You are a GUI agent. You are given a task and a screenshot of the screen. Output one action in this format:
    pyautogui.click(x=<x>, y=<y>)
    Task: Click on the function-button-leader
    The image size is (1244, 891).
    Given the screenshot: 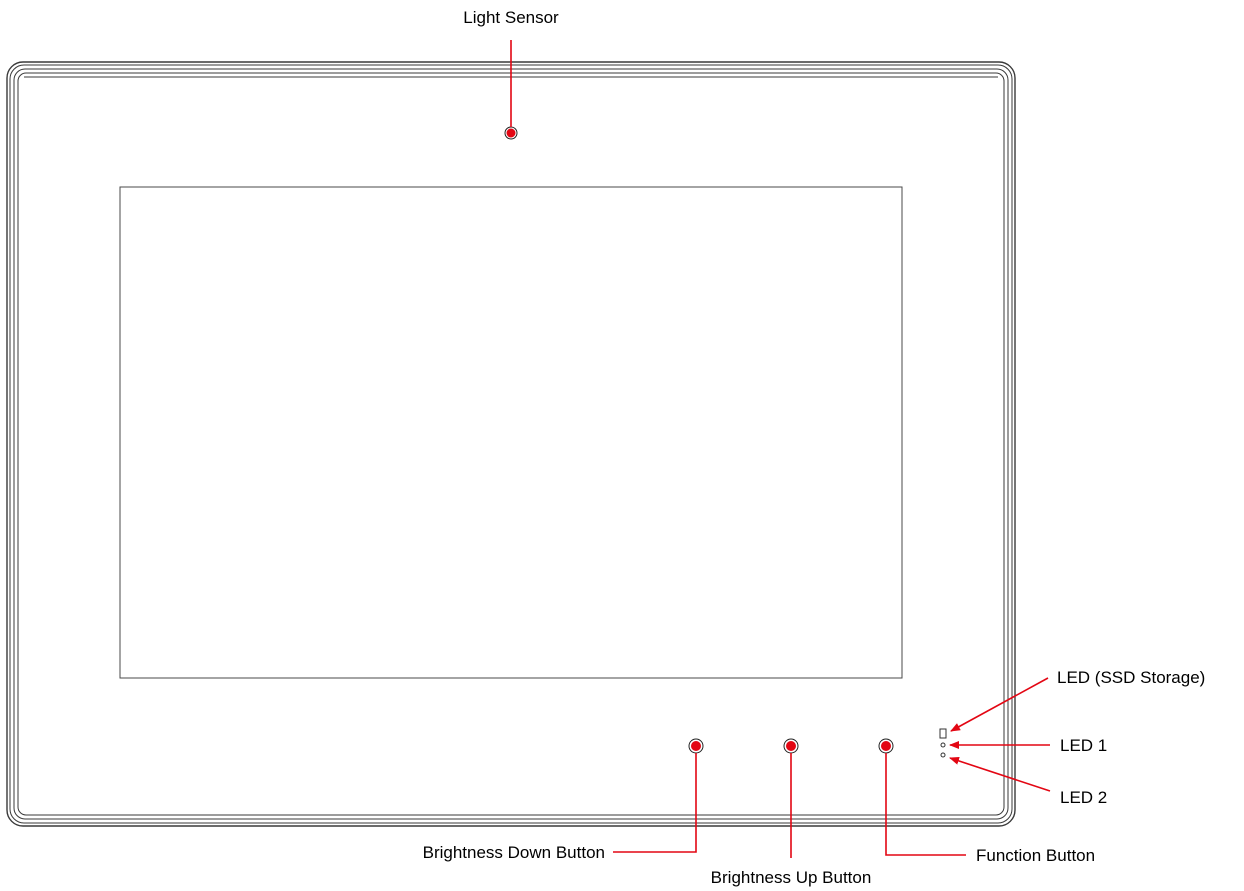 What is the action you would take?
    pyautogui.click(x=925, y=804)
    